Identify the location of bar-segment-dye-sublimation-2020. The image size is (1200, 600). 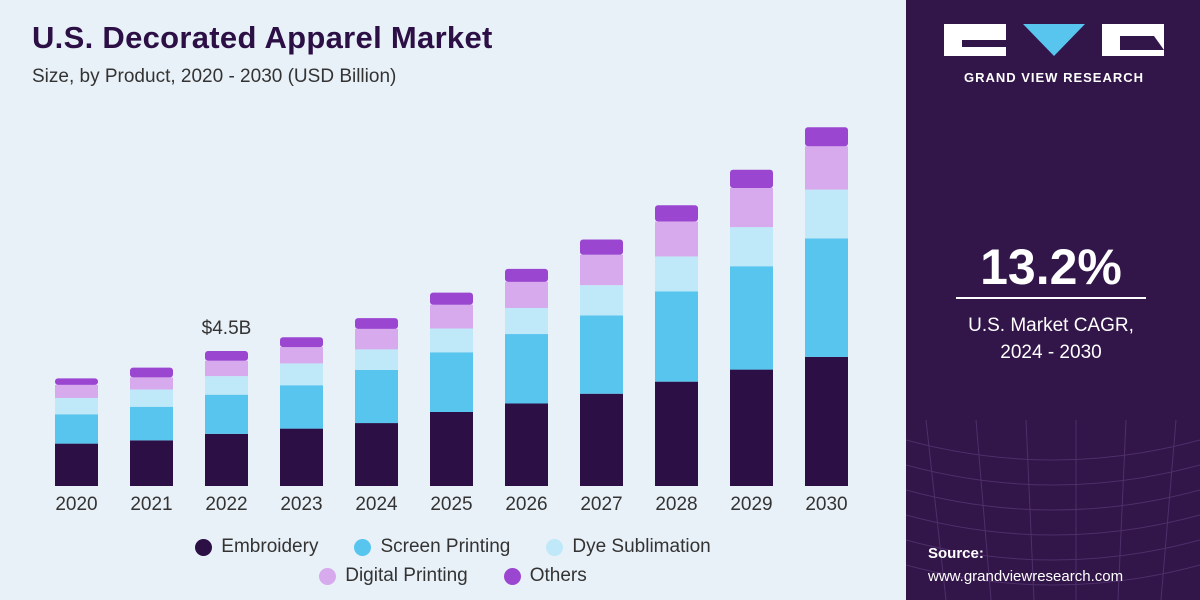
(76, 406).